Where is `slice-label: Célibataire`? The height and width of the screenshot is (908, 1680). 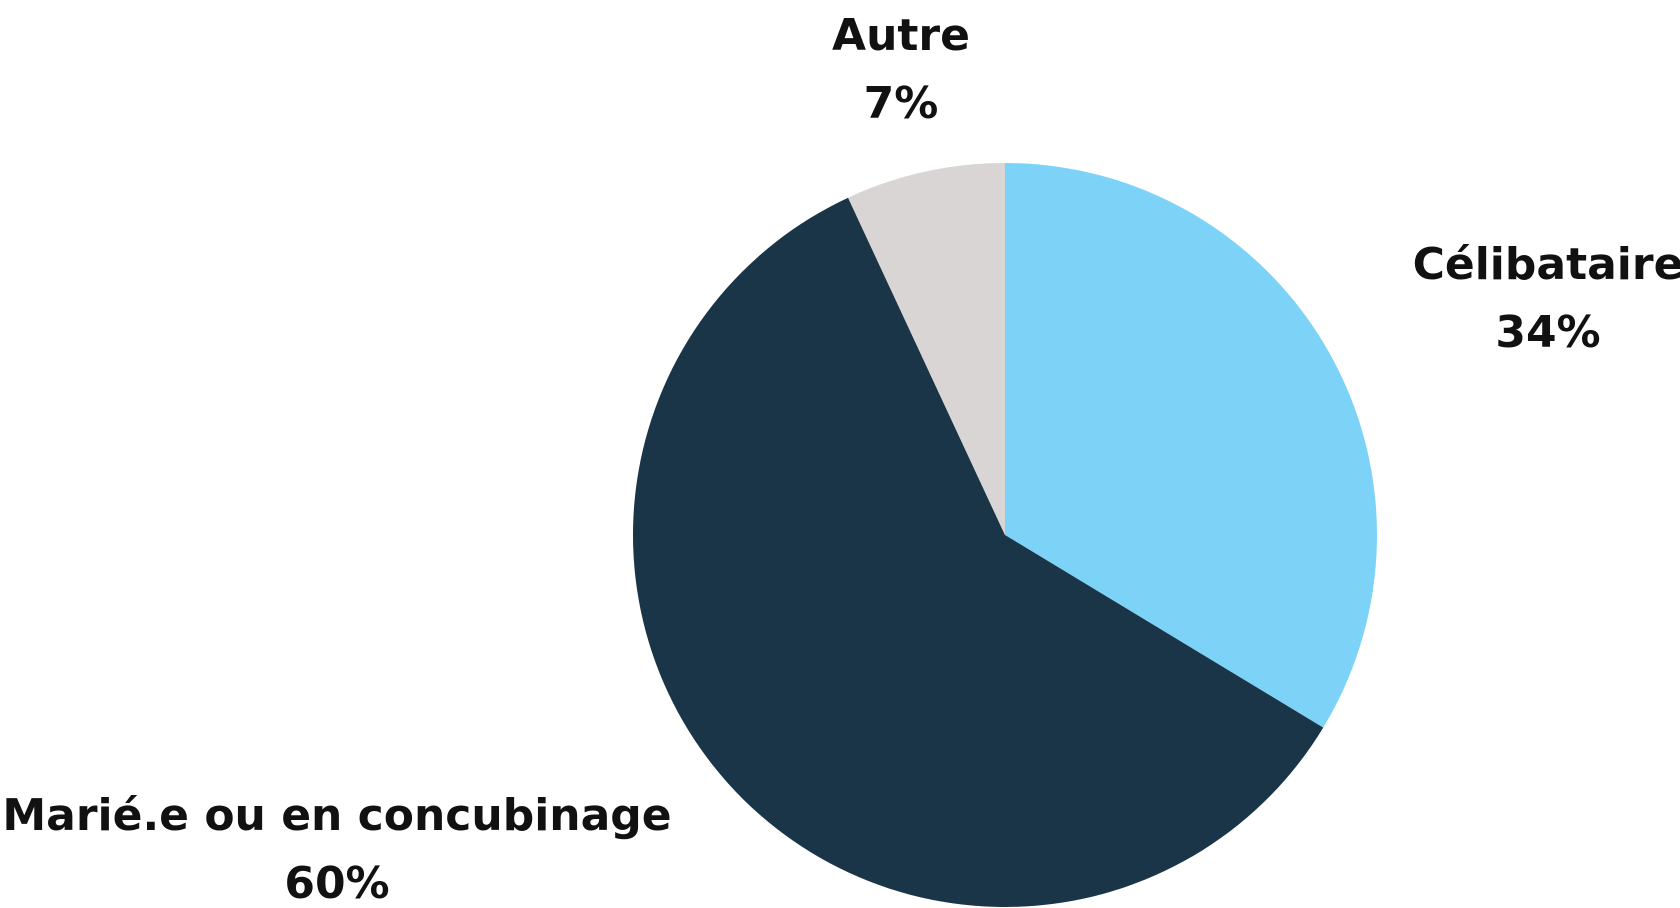 slice-label: Célibataire is located at coordinates (1546, 264).